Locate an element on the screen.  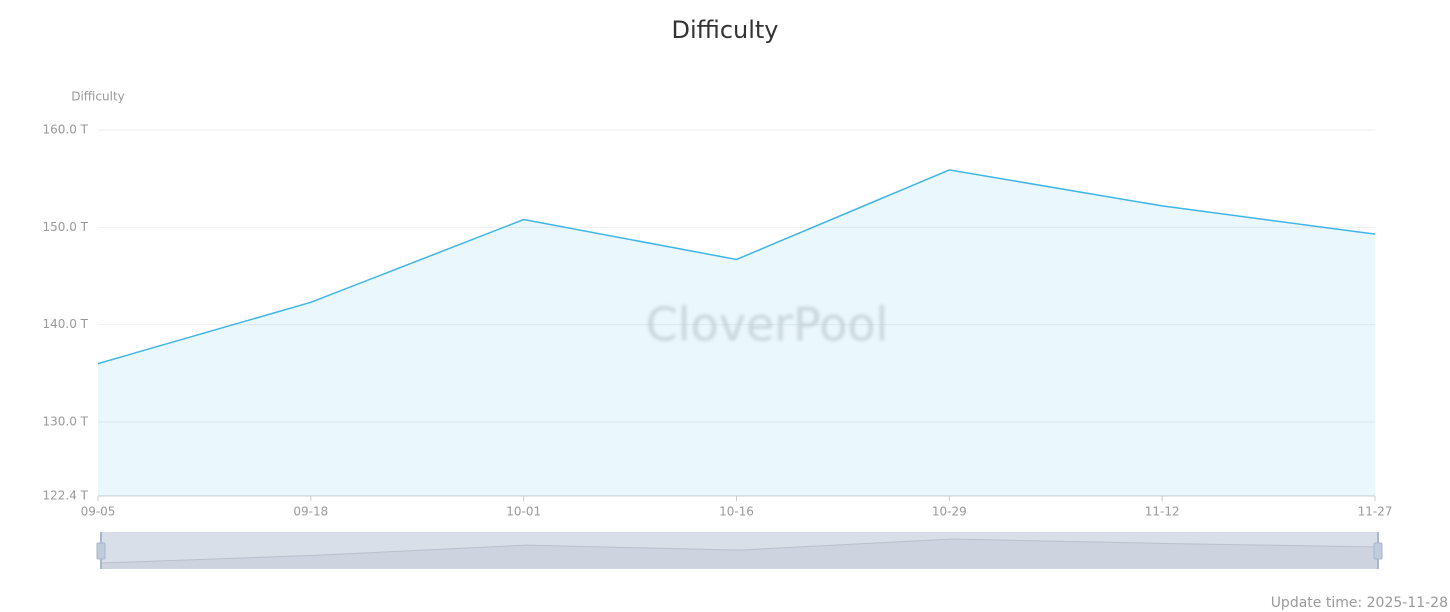
zoom-area is located at coordinates (739, 554).